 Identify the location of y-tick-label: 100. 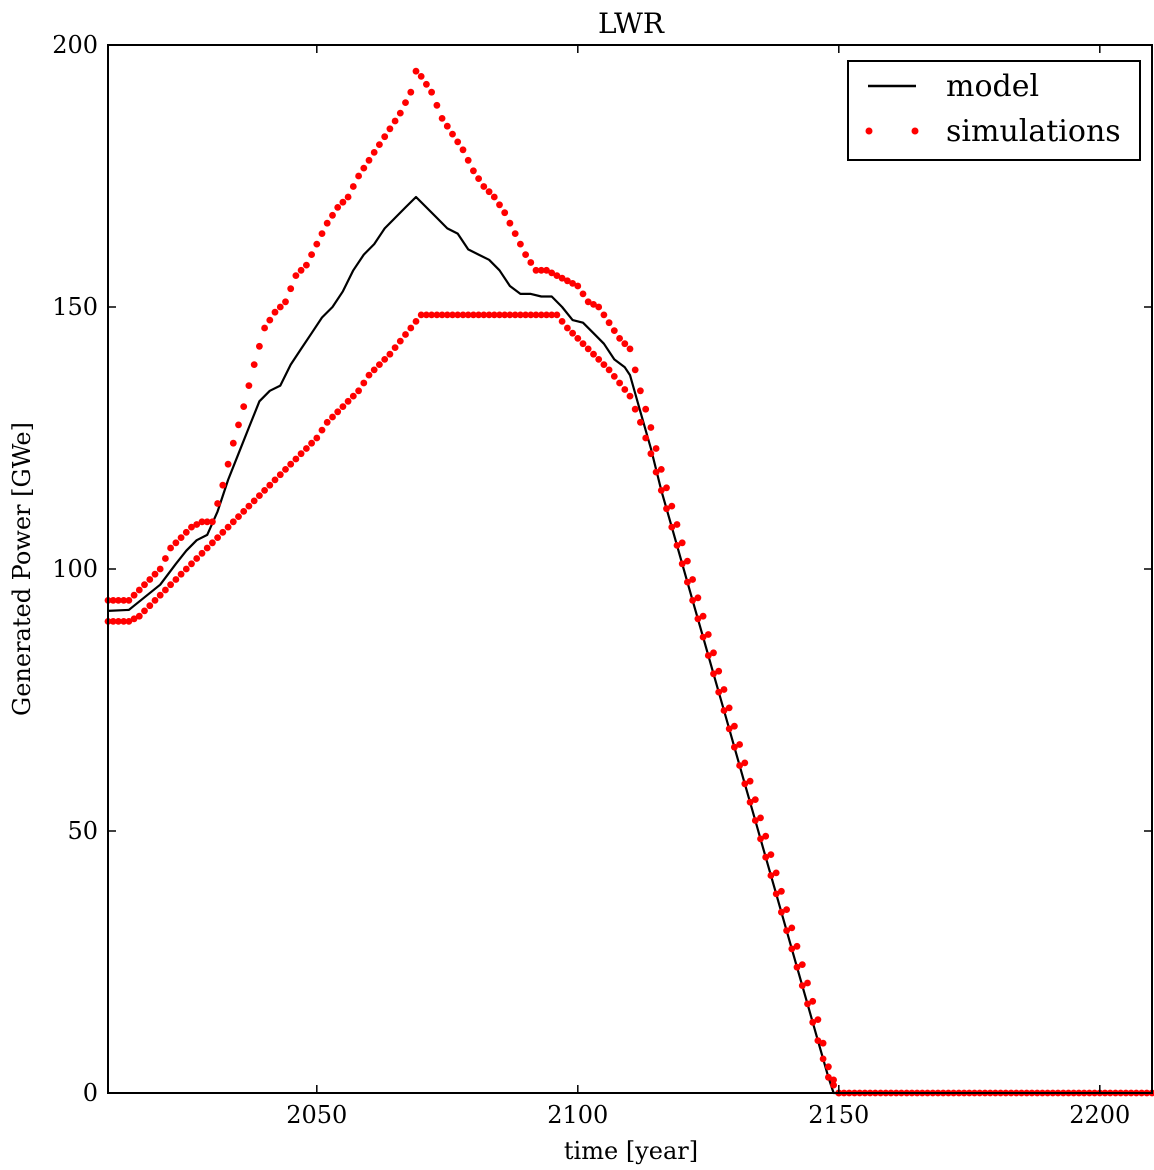
(75, 569).